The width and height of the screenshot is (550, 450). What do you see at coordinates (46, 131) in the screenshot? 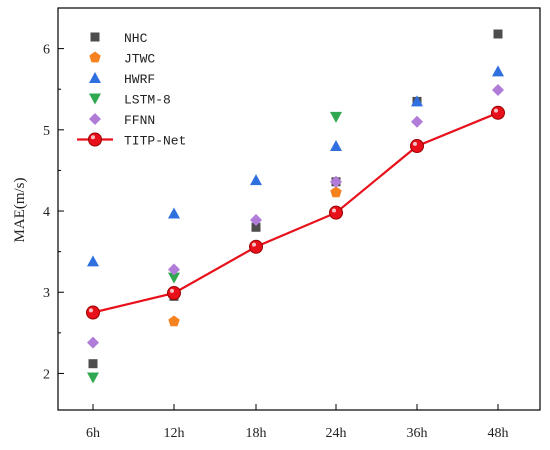
I see `y-tick-label: 5` at bounding box center [46, 131].